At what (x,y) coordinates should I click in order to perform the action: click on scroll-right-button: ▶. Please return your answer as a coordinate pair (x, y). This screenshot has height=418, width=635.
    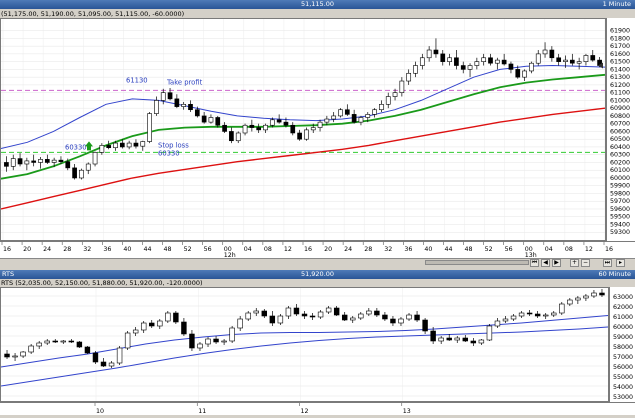
    Looking at the image, I should click on (556, 263).